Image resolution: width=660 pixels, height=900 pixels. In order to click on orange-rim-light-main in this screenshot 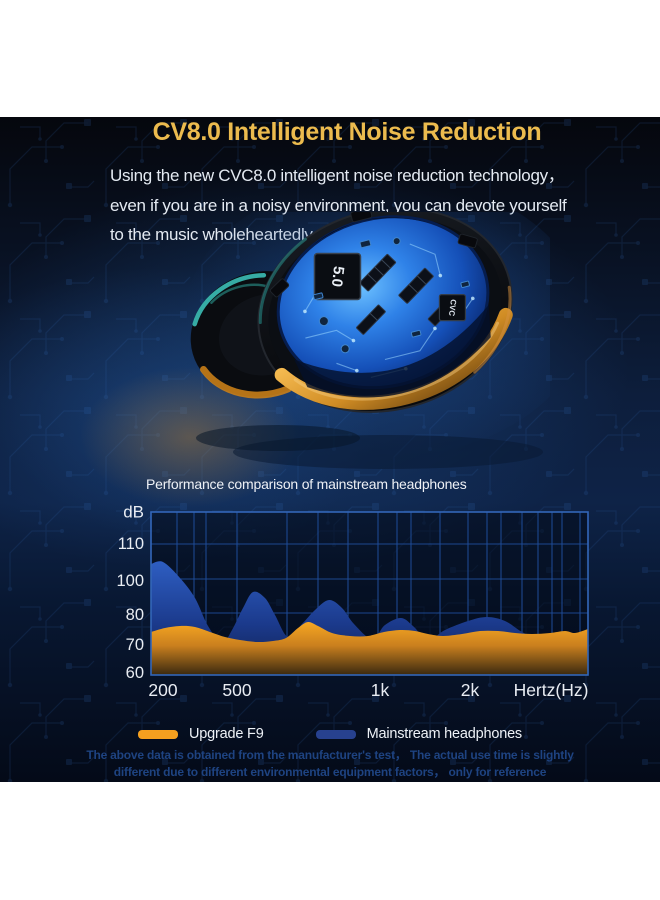, I will do `click(492, 329)`.